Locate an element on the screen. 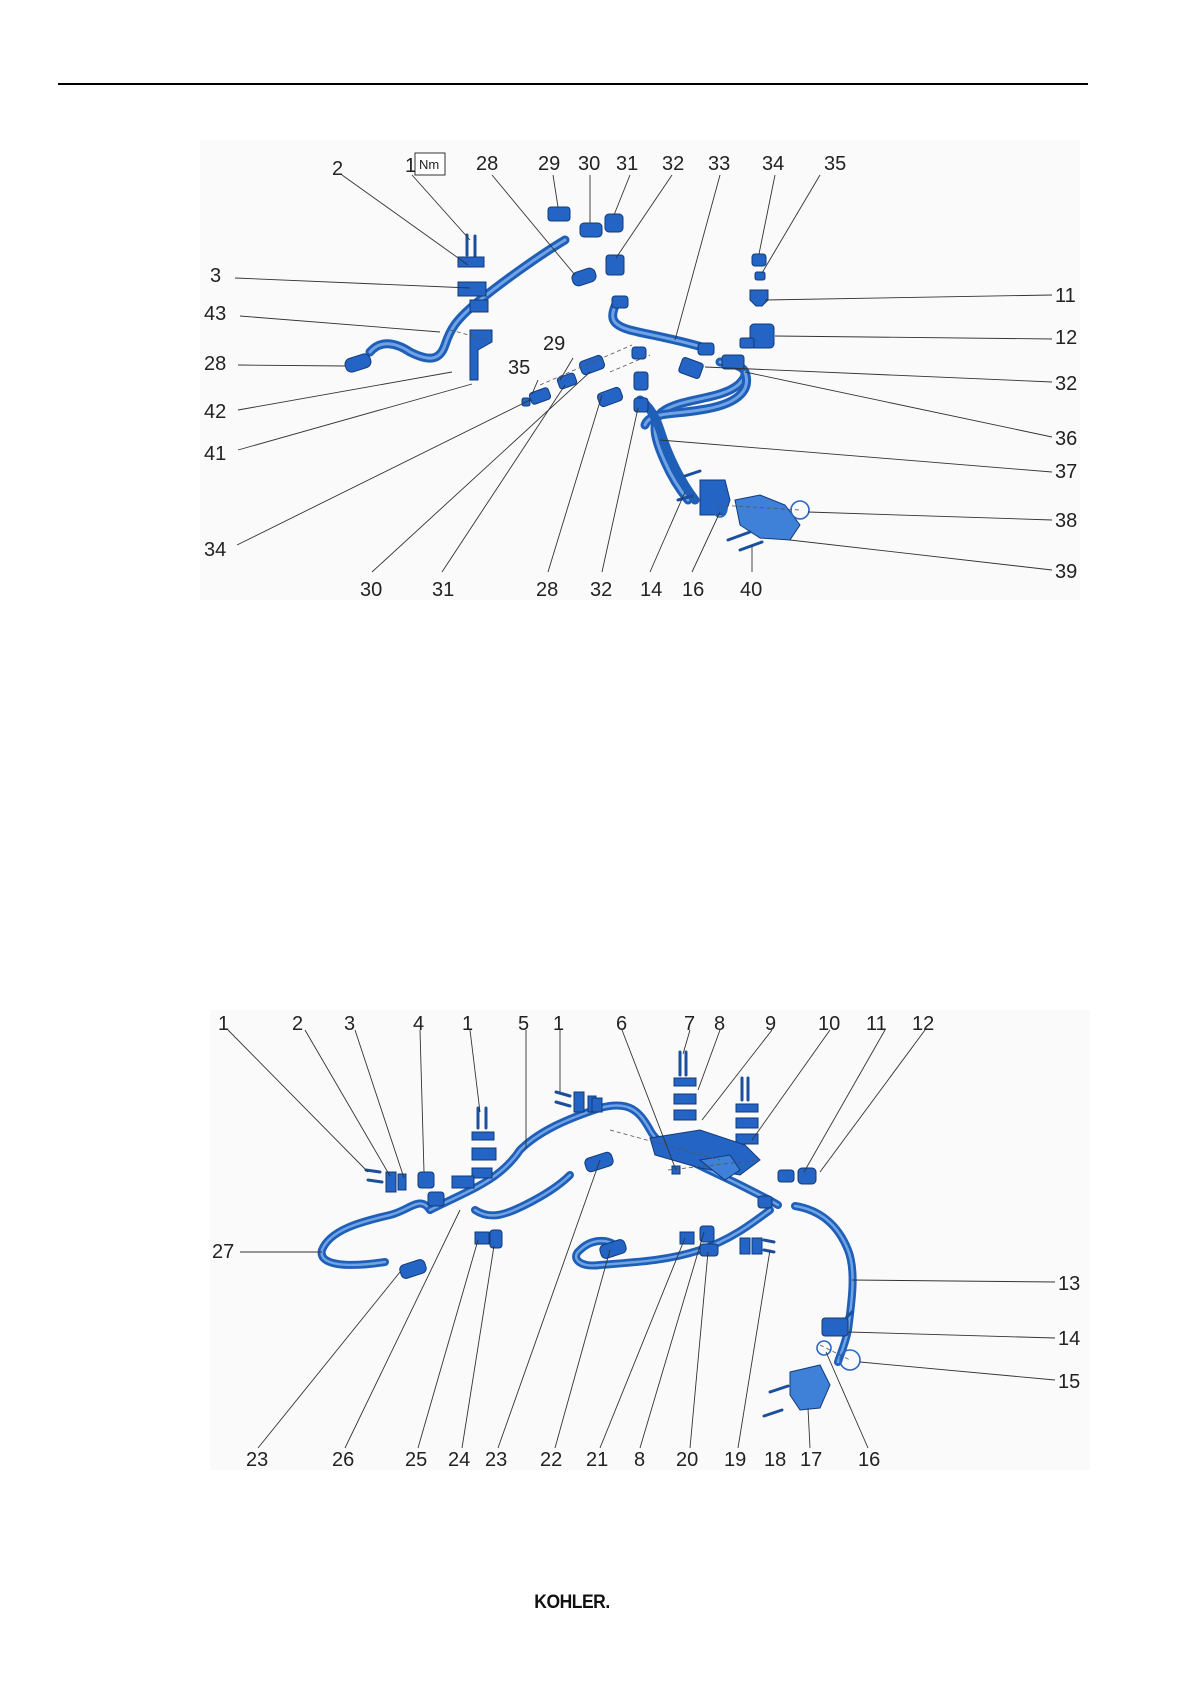 The height and width of the screenshot is (1684, 1191). callout-19: 19 is located at coordinates (735, 1460).